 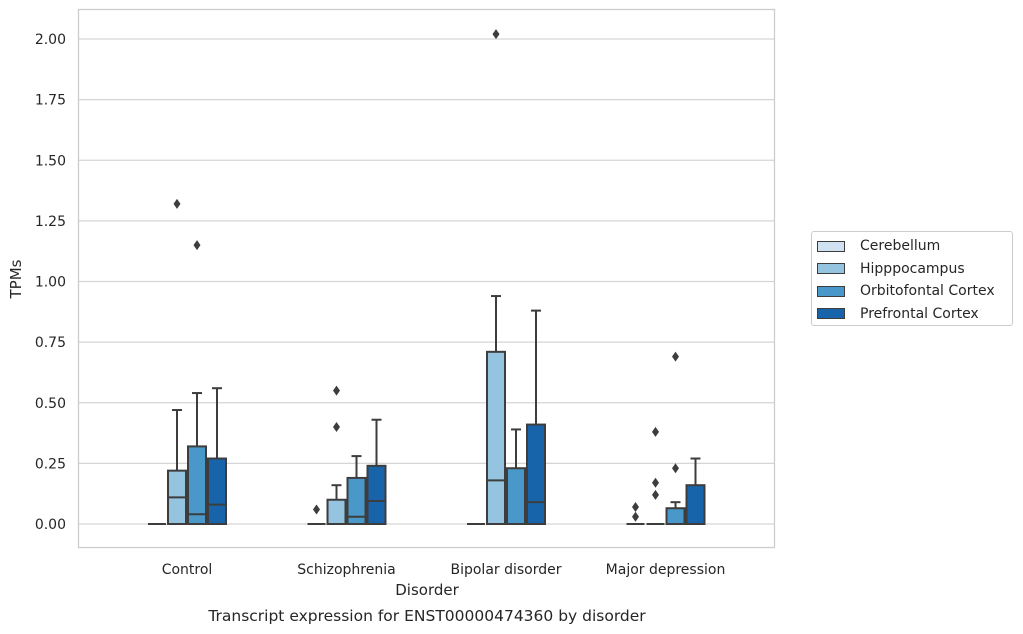 I want to click on legend-item: Cerebellum, so click(x=878, y=246).